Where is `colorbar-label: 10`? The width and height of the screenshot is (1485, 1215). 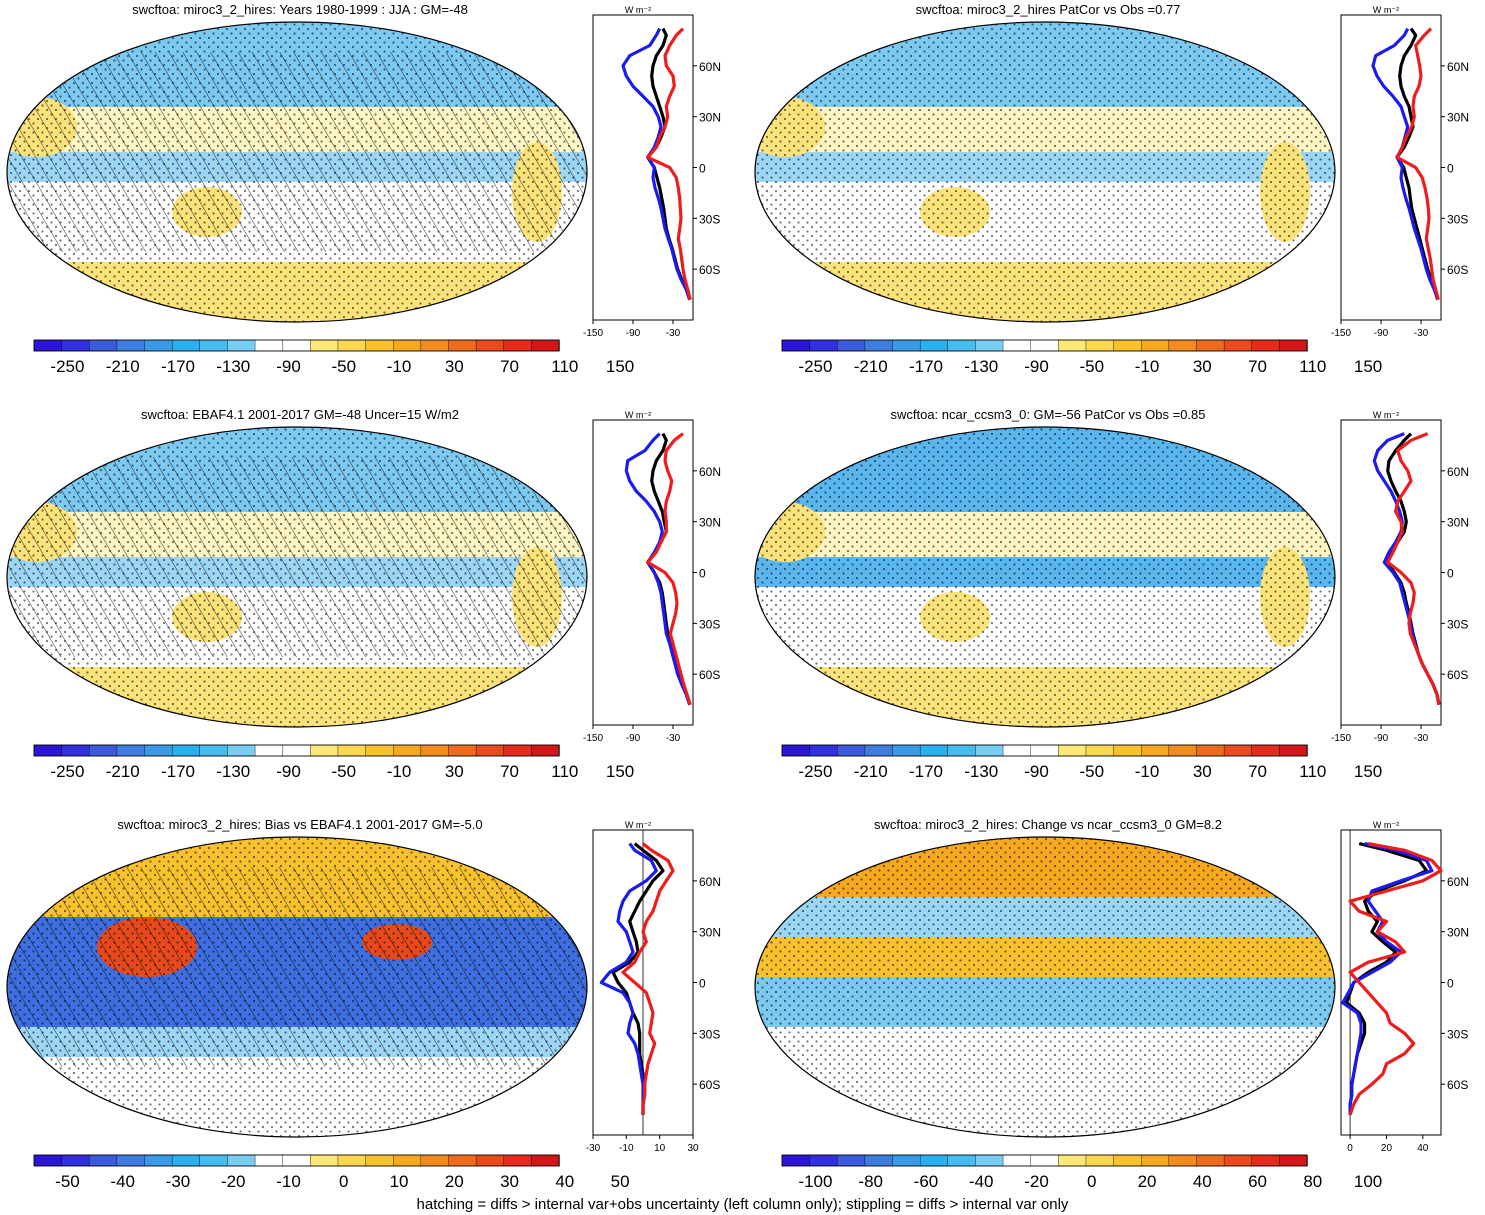
colorbar-label: 10 is located at coordinates (399, 1181).